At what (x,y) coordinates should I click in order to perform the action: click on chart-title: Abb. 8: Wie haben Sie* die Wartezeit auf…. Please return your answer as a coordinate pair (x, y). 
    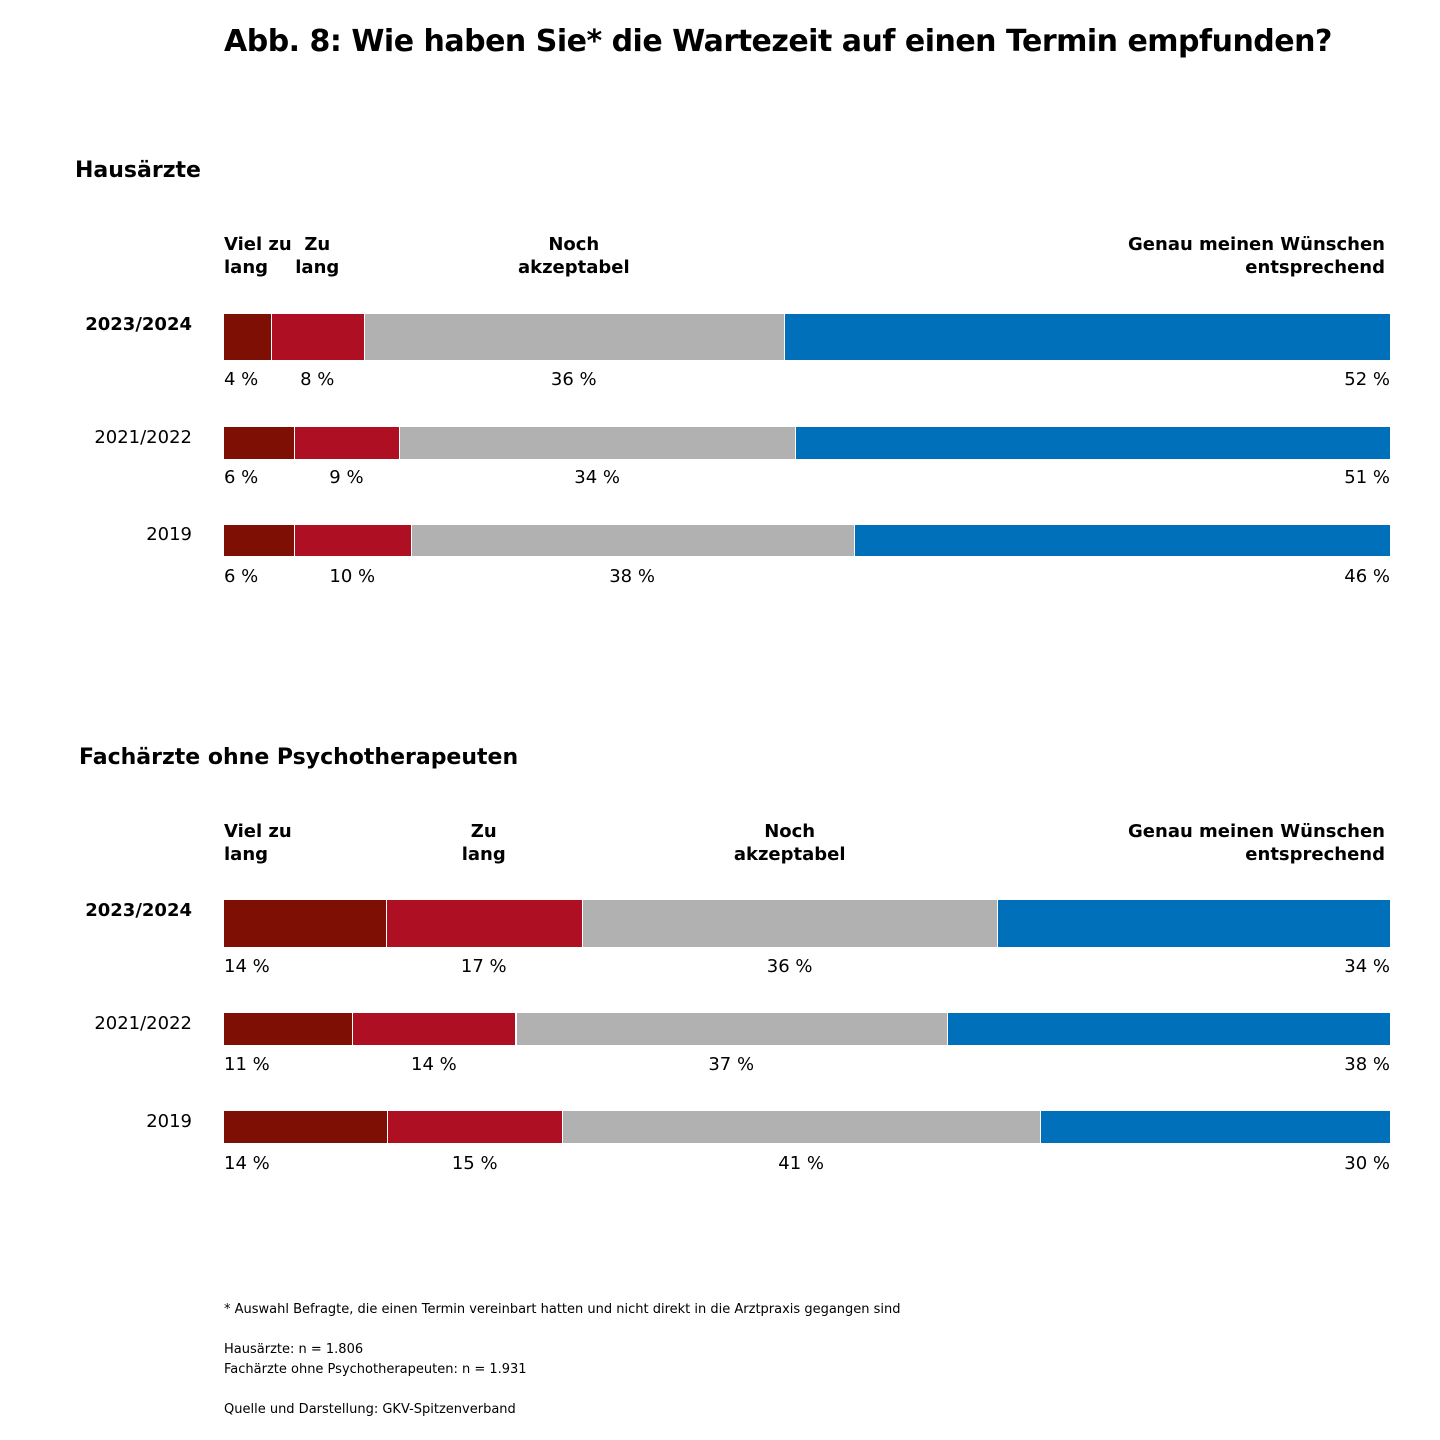
    Looking at the image, I should click on (778, 41).